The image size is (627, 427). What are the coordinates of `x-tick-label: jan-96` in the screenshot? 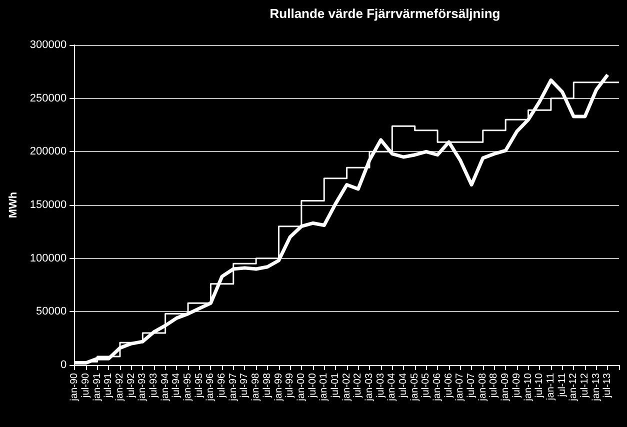 It's located at (210, 387).